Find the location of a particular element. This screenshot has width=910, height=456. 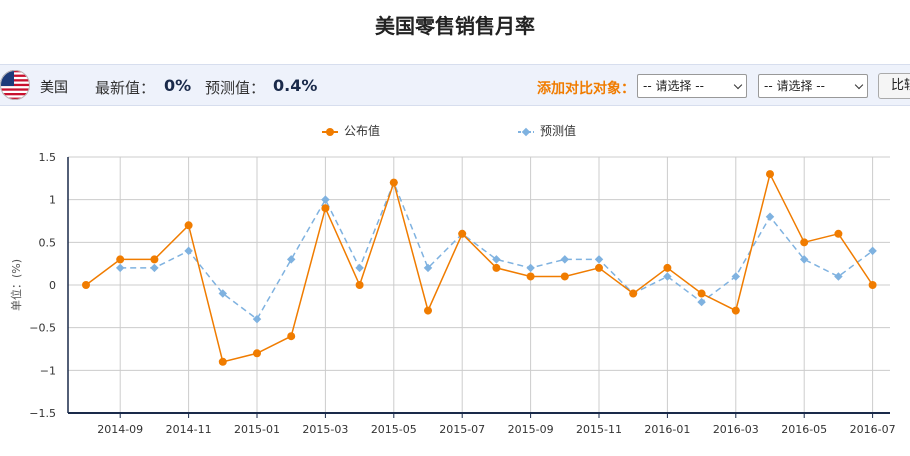

legend-actual-label: 公布值 is located at coordinates (362, 131).